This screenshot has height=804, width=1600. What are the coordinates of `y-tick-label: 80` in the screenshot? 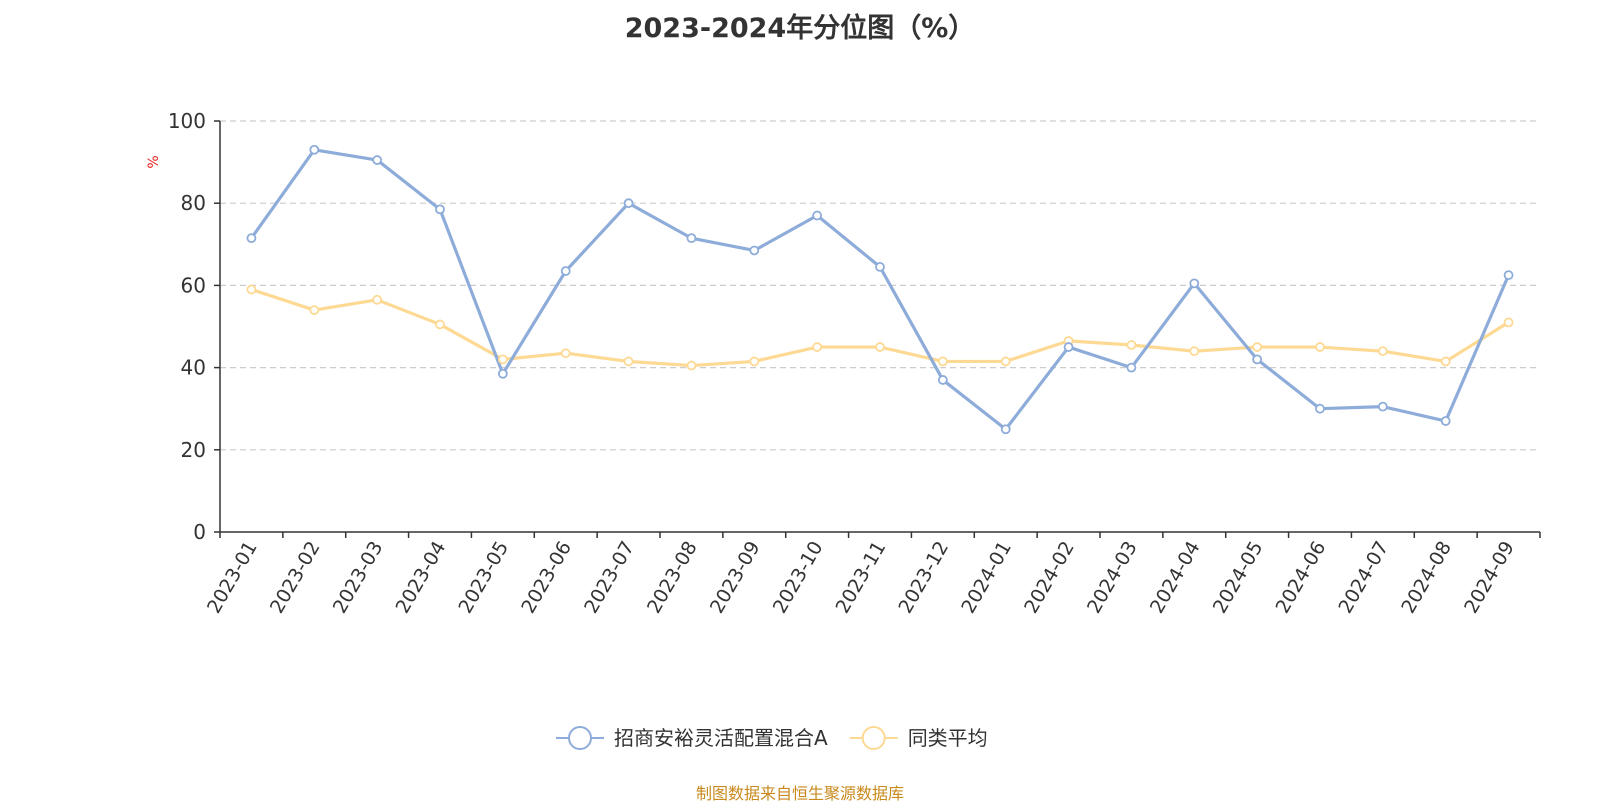 It's located at (193, 203).